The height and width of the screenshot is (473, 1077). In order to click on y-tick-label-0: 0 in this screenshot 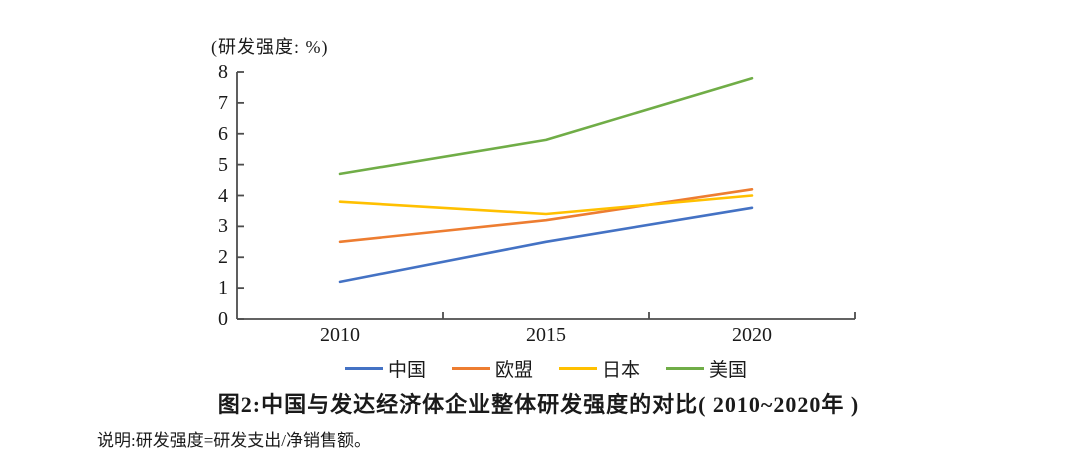, I will do `click(223, 319)`.